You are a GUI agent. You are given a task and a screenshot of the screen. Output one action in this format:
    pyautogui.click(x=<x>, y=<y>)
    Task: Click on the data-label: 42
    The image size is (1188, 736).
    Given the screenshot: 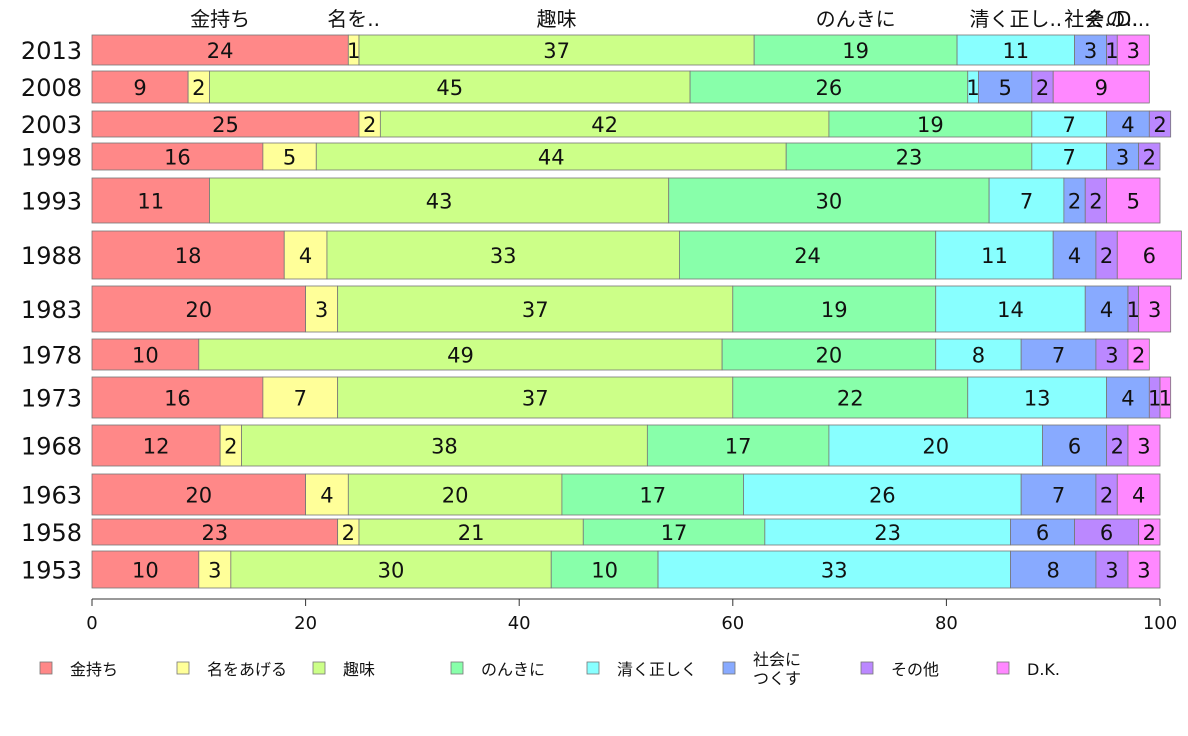 What is the action you would take?
    pyautogui.click(x=604, y=125)
    